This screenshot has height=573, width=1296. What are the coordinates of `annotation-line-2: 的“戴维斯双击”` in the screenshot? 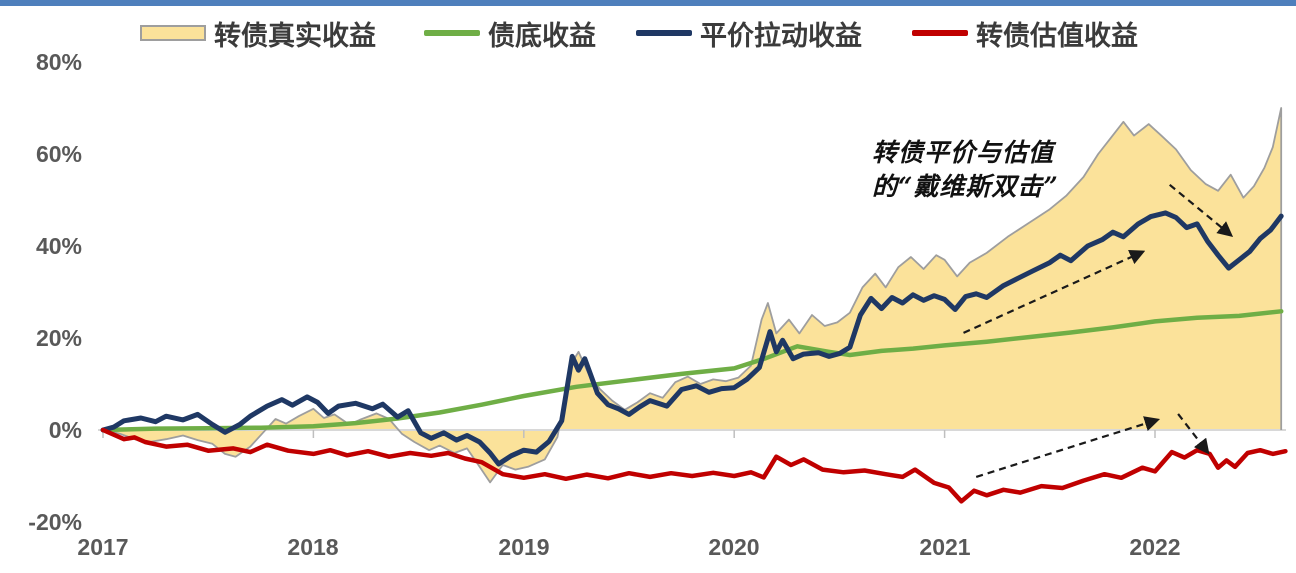 It's located at (965, 186).